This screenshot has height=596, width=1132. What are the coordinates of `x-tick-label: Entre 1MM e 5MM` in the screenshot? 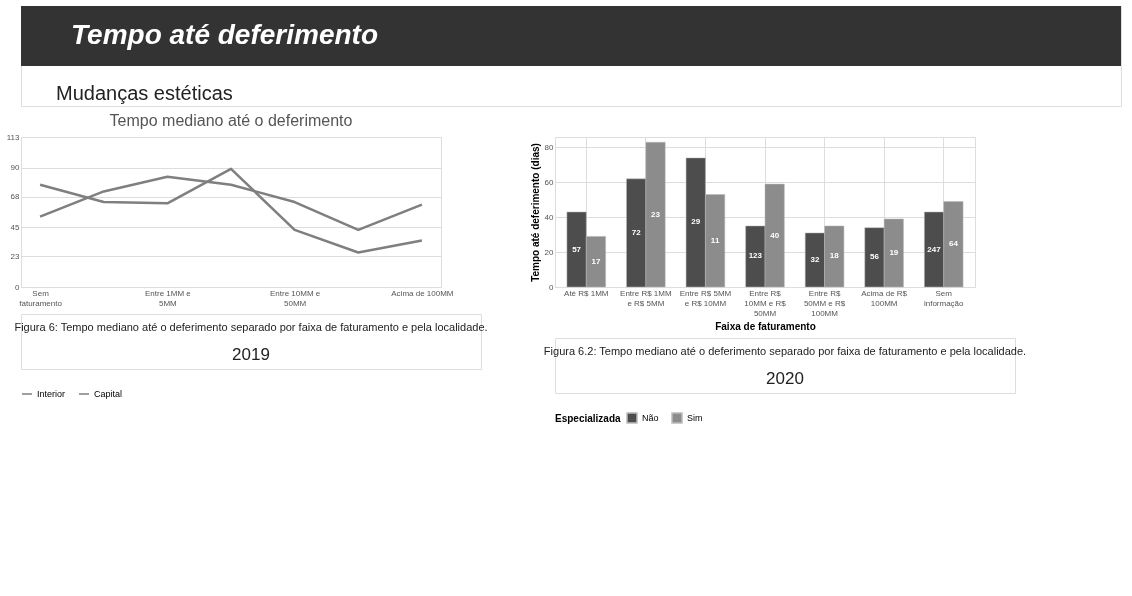 It's located at (168, 298).